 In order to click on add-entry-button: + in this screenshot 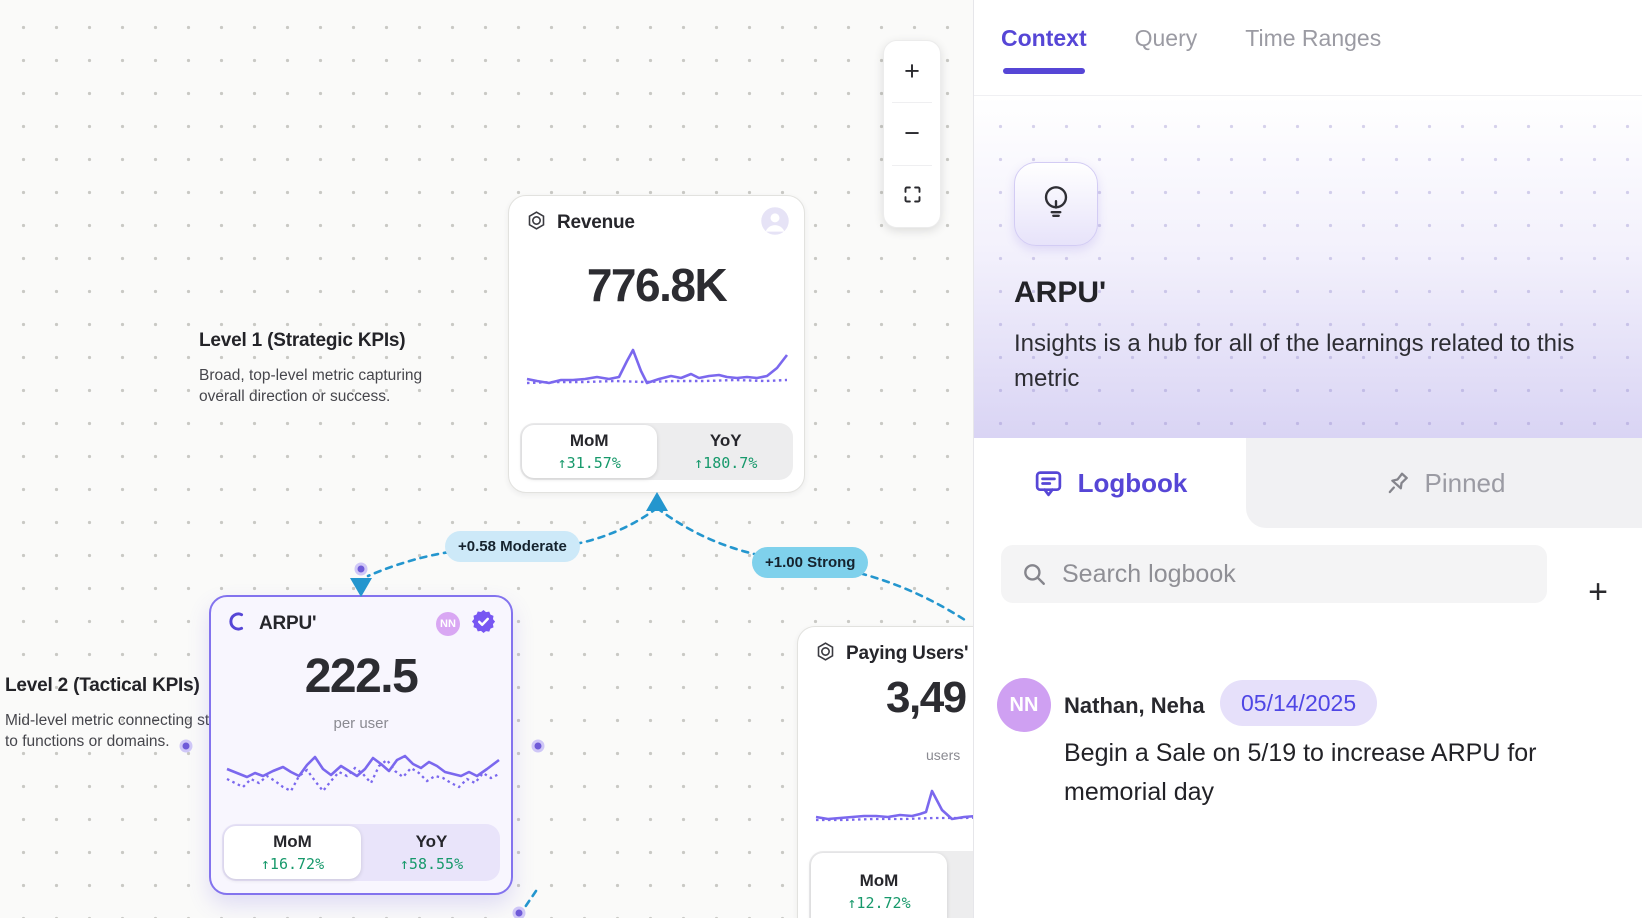, I will do `click(1598, 591)`.